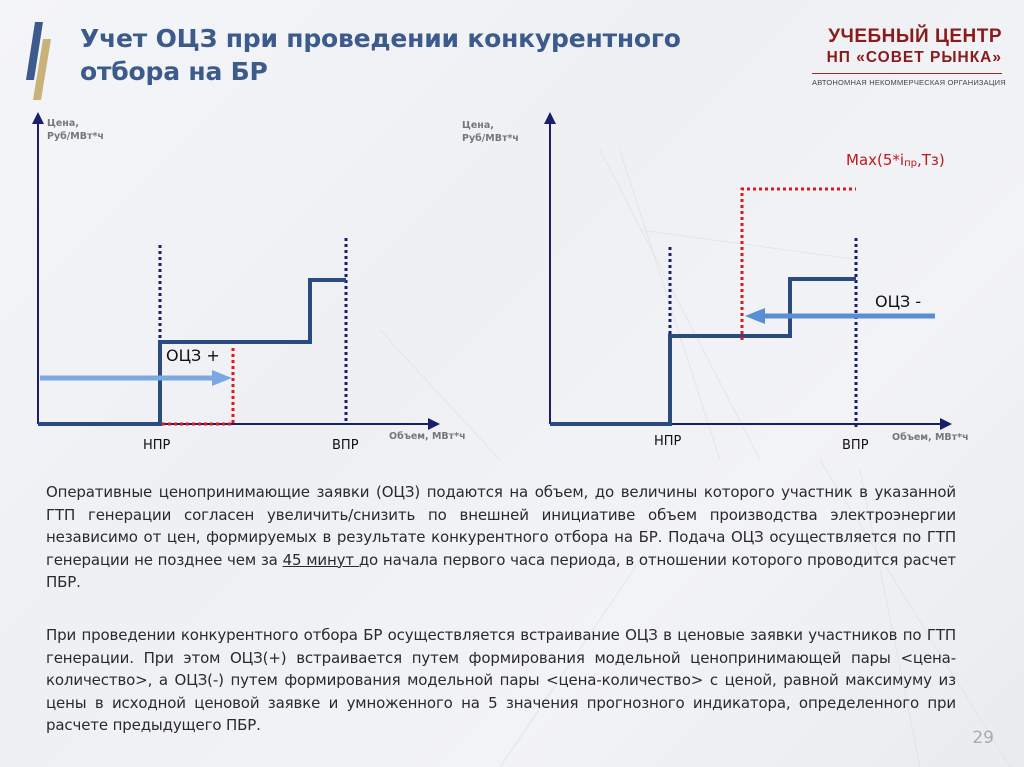 The height and width of the screenshot is (767, 1024). Describe the element at coordinates (75, 130) in the screenshot. I see `left-y-axis-label: Цена, Руб/МВт*ч` at that location.